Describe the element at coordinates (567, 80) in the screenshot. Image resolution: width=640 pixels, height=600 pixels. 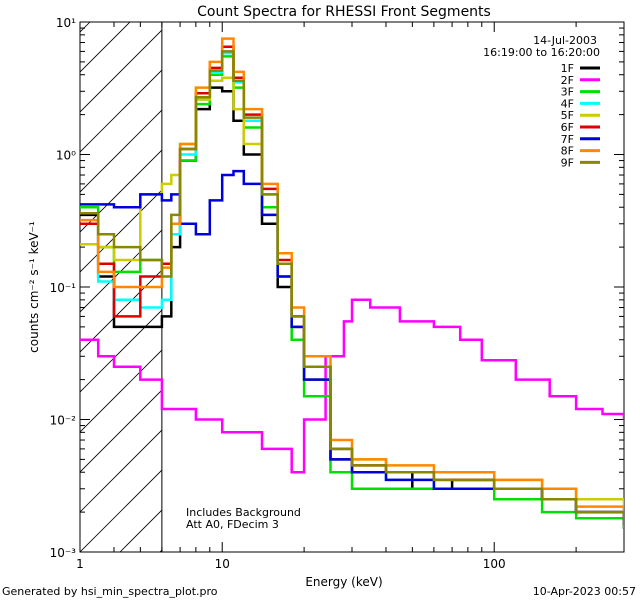
I see `legend-label: 2F` at that location.